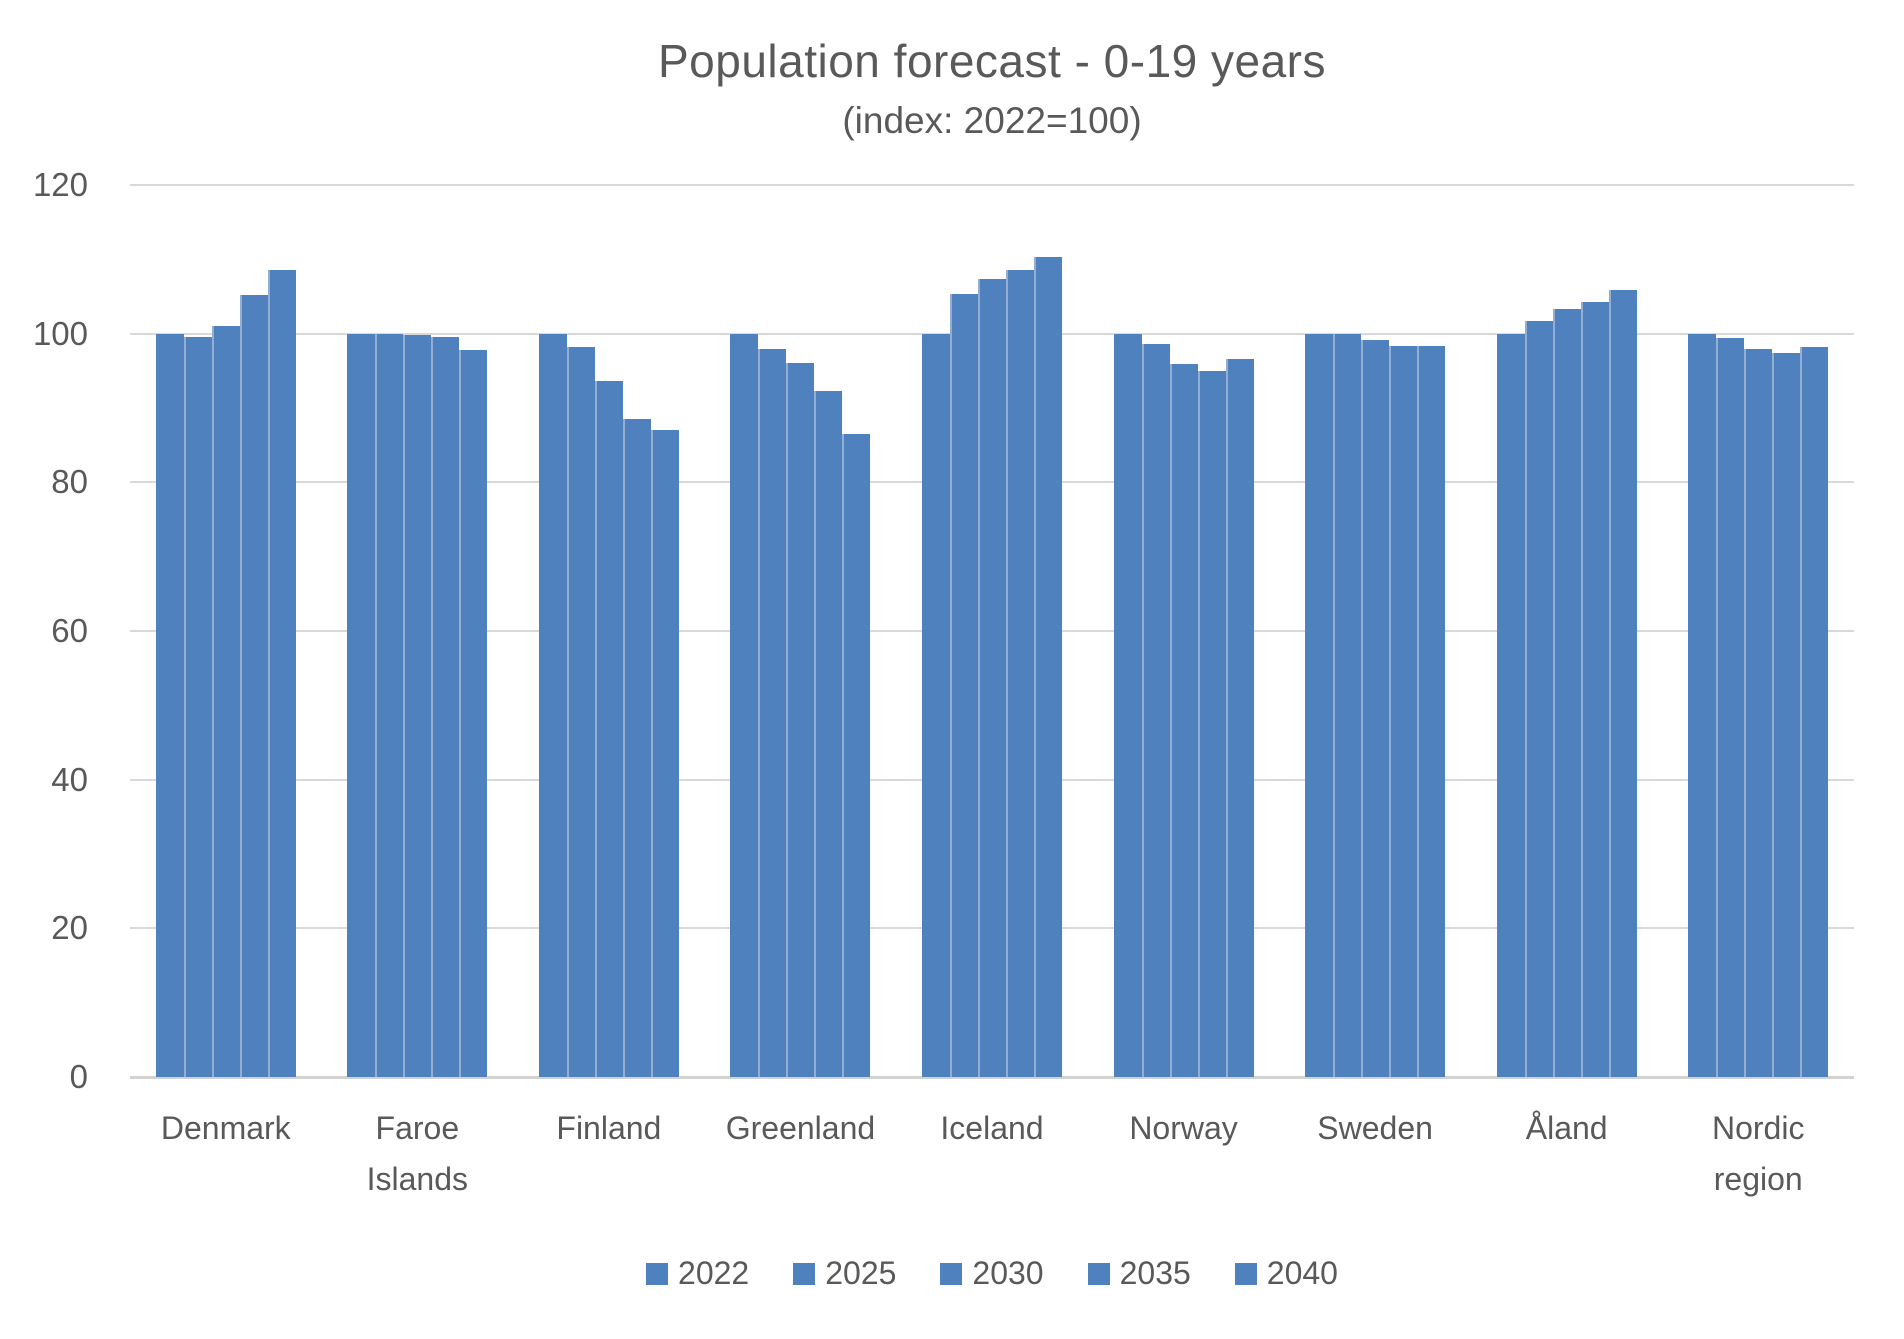  Describe the element at coordinates (1622, 683) in the screenshot. I see `bar-åland-2040` at that location.